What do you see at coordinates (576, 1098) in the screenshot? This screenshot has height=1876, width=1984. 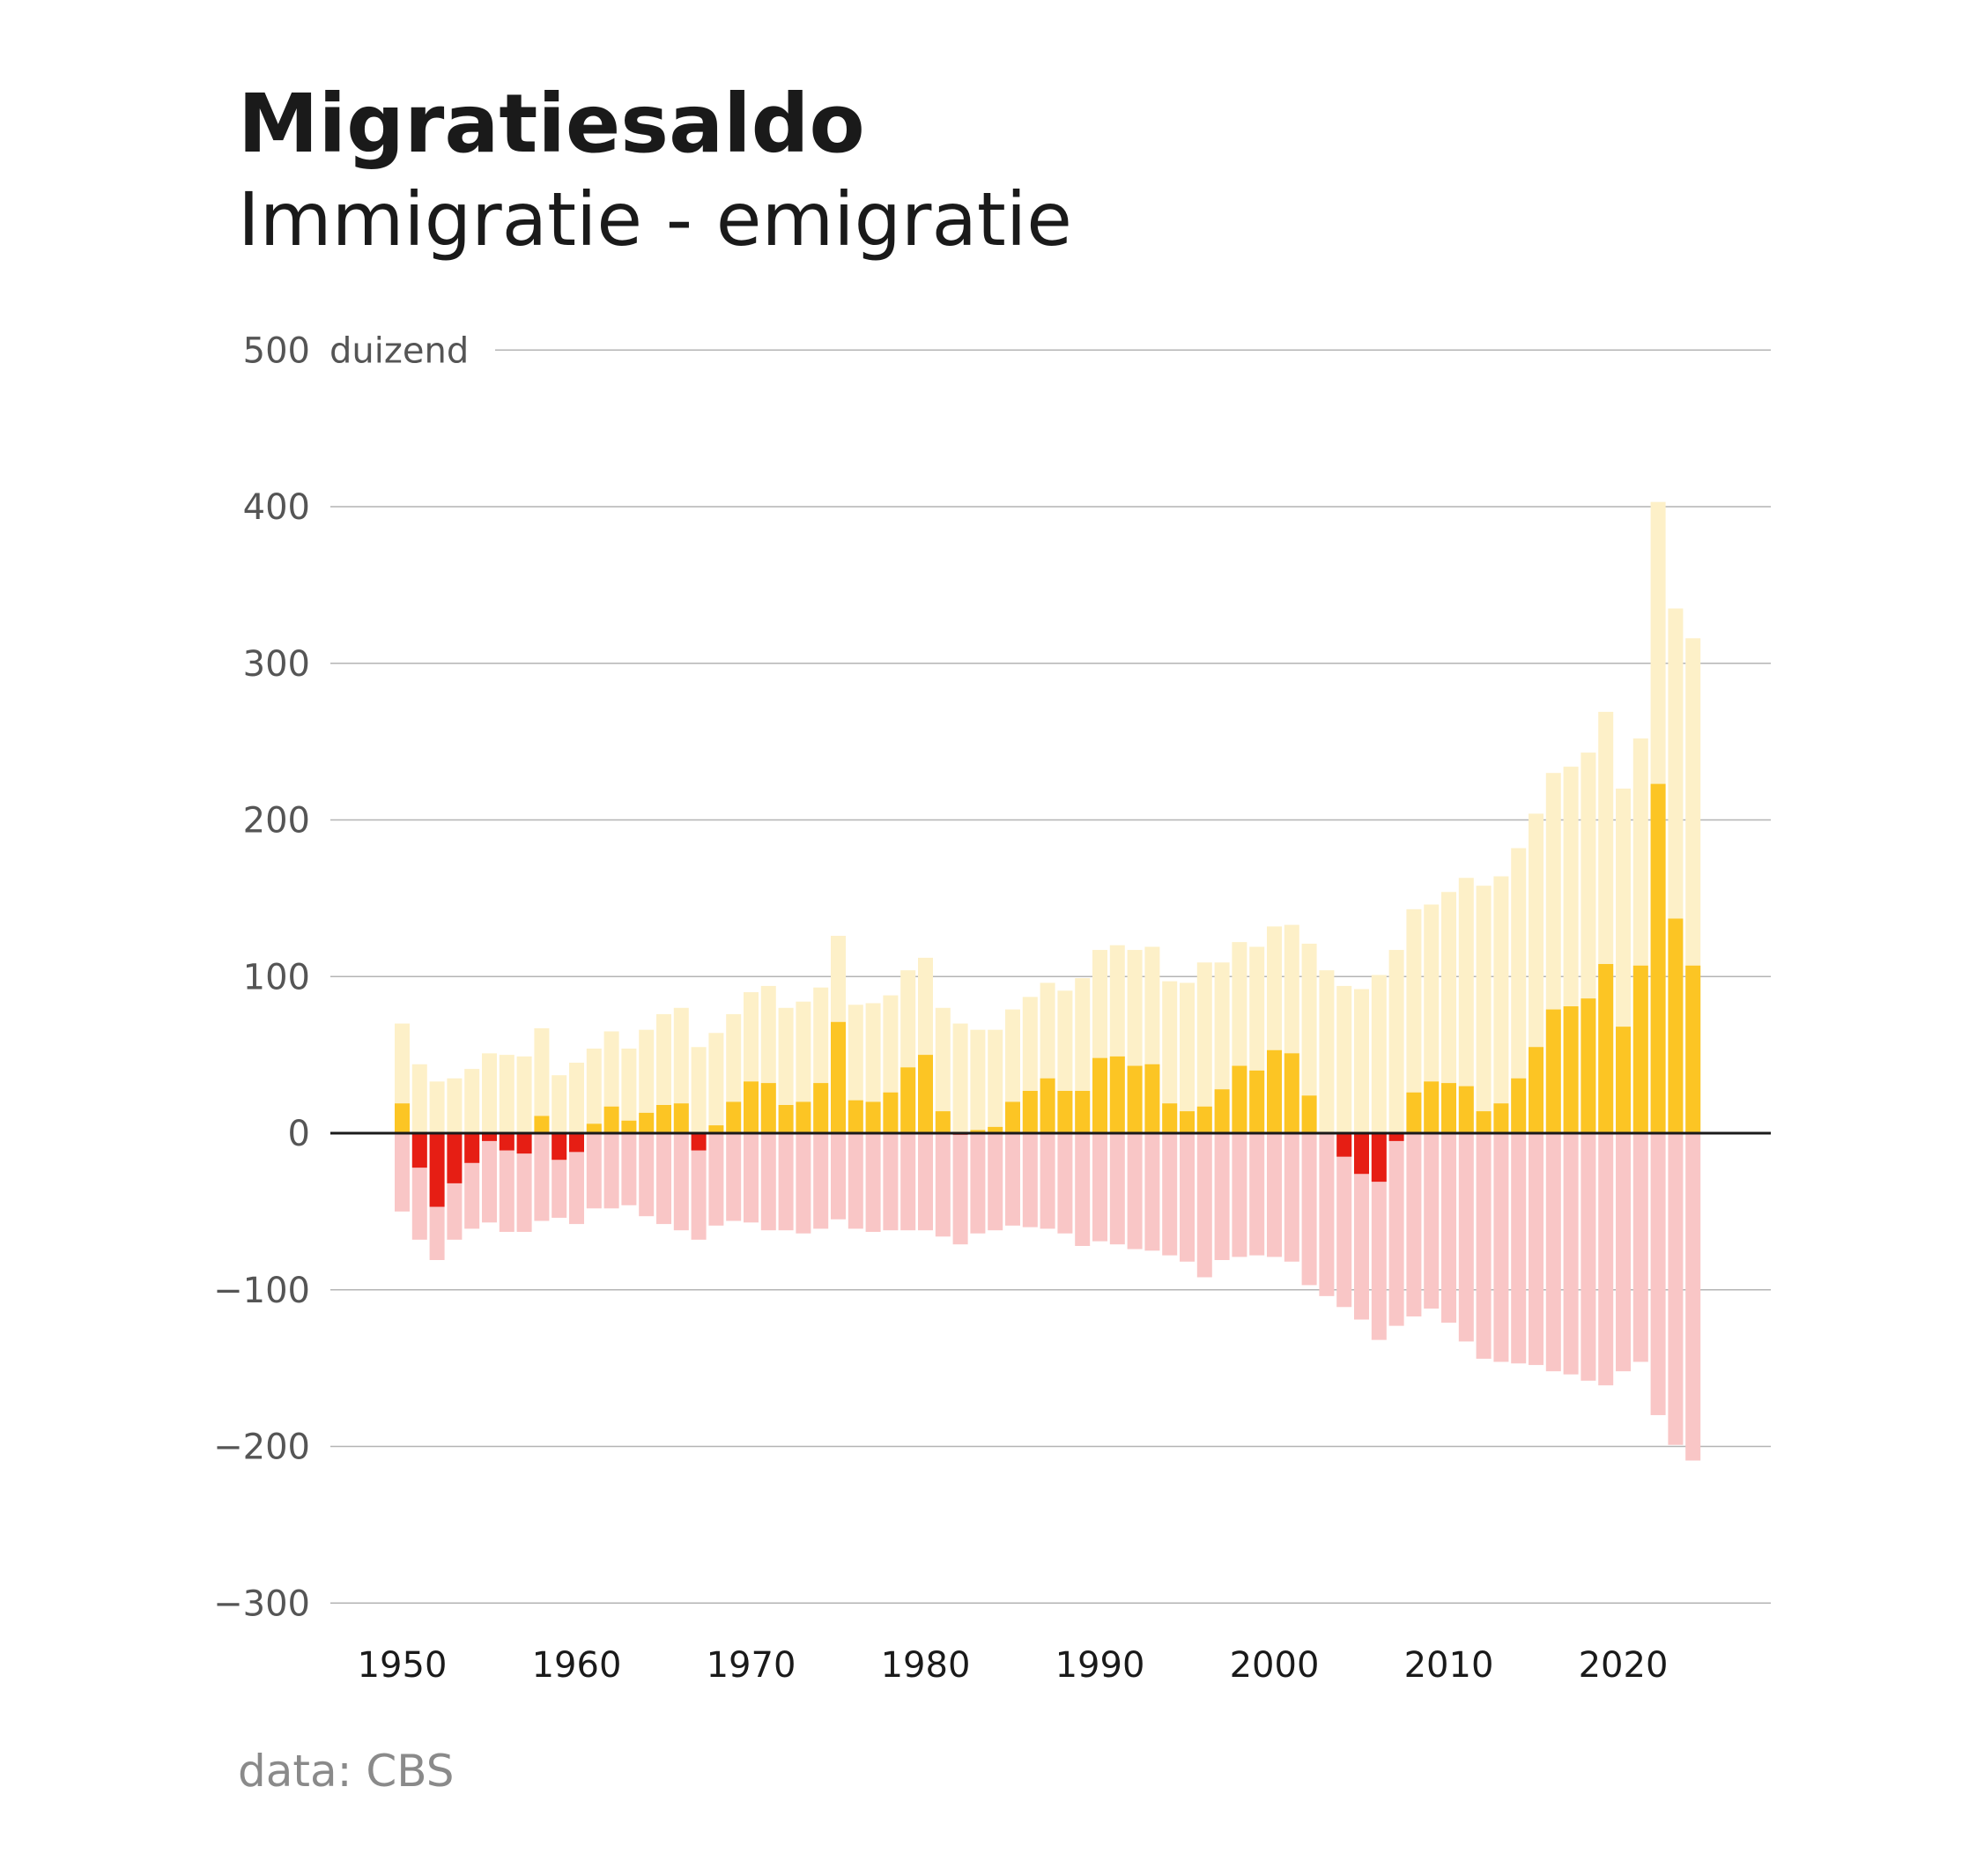 I see `immigration-bar-1960` at bounding box center [576, 1098].